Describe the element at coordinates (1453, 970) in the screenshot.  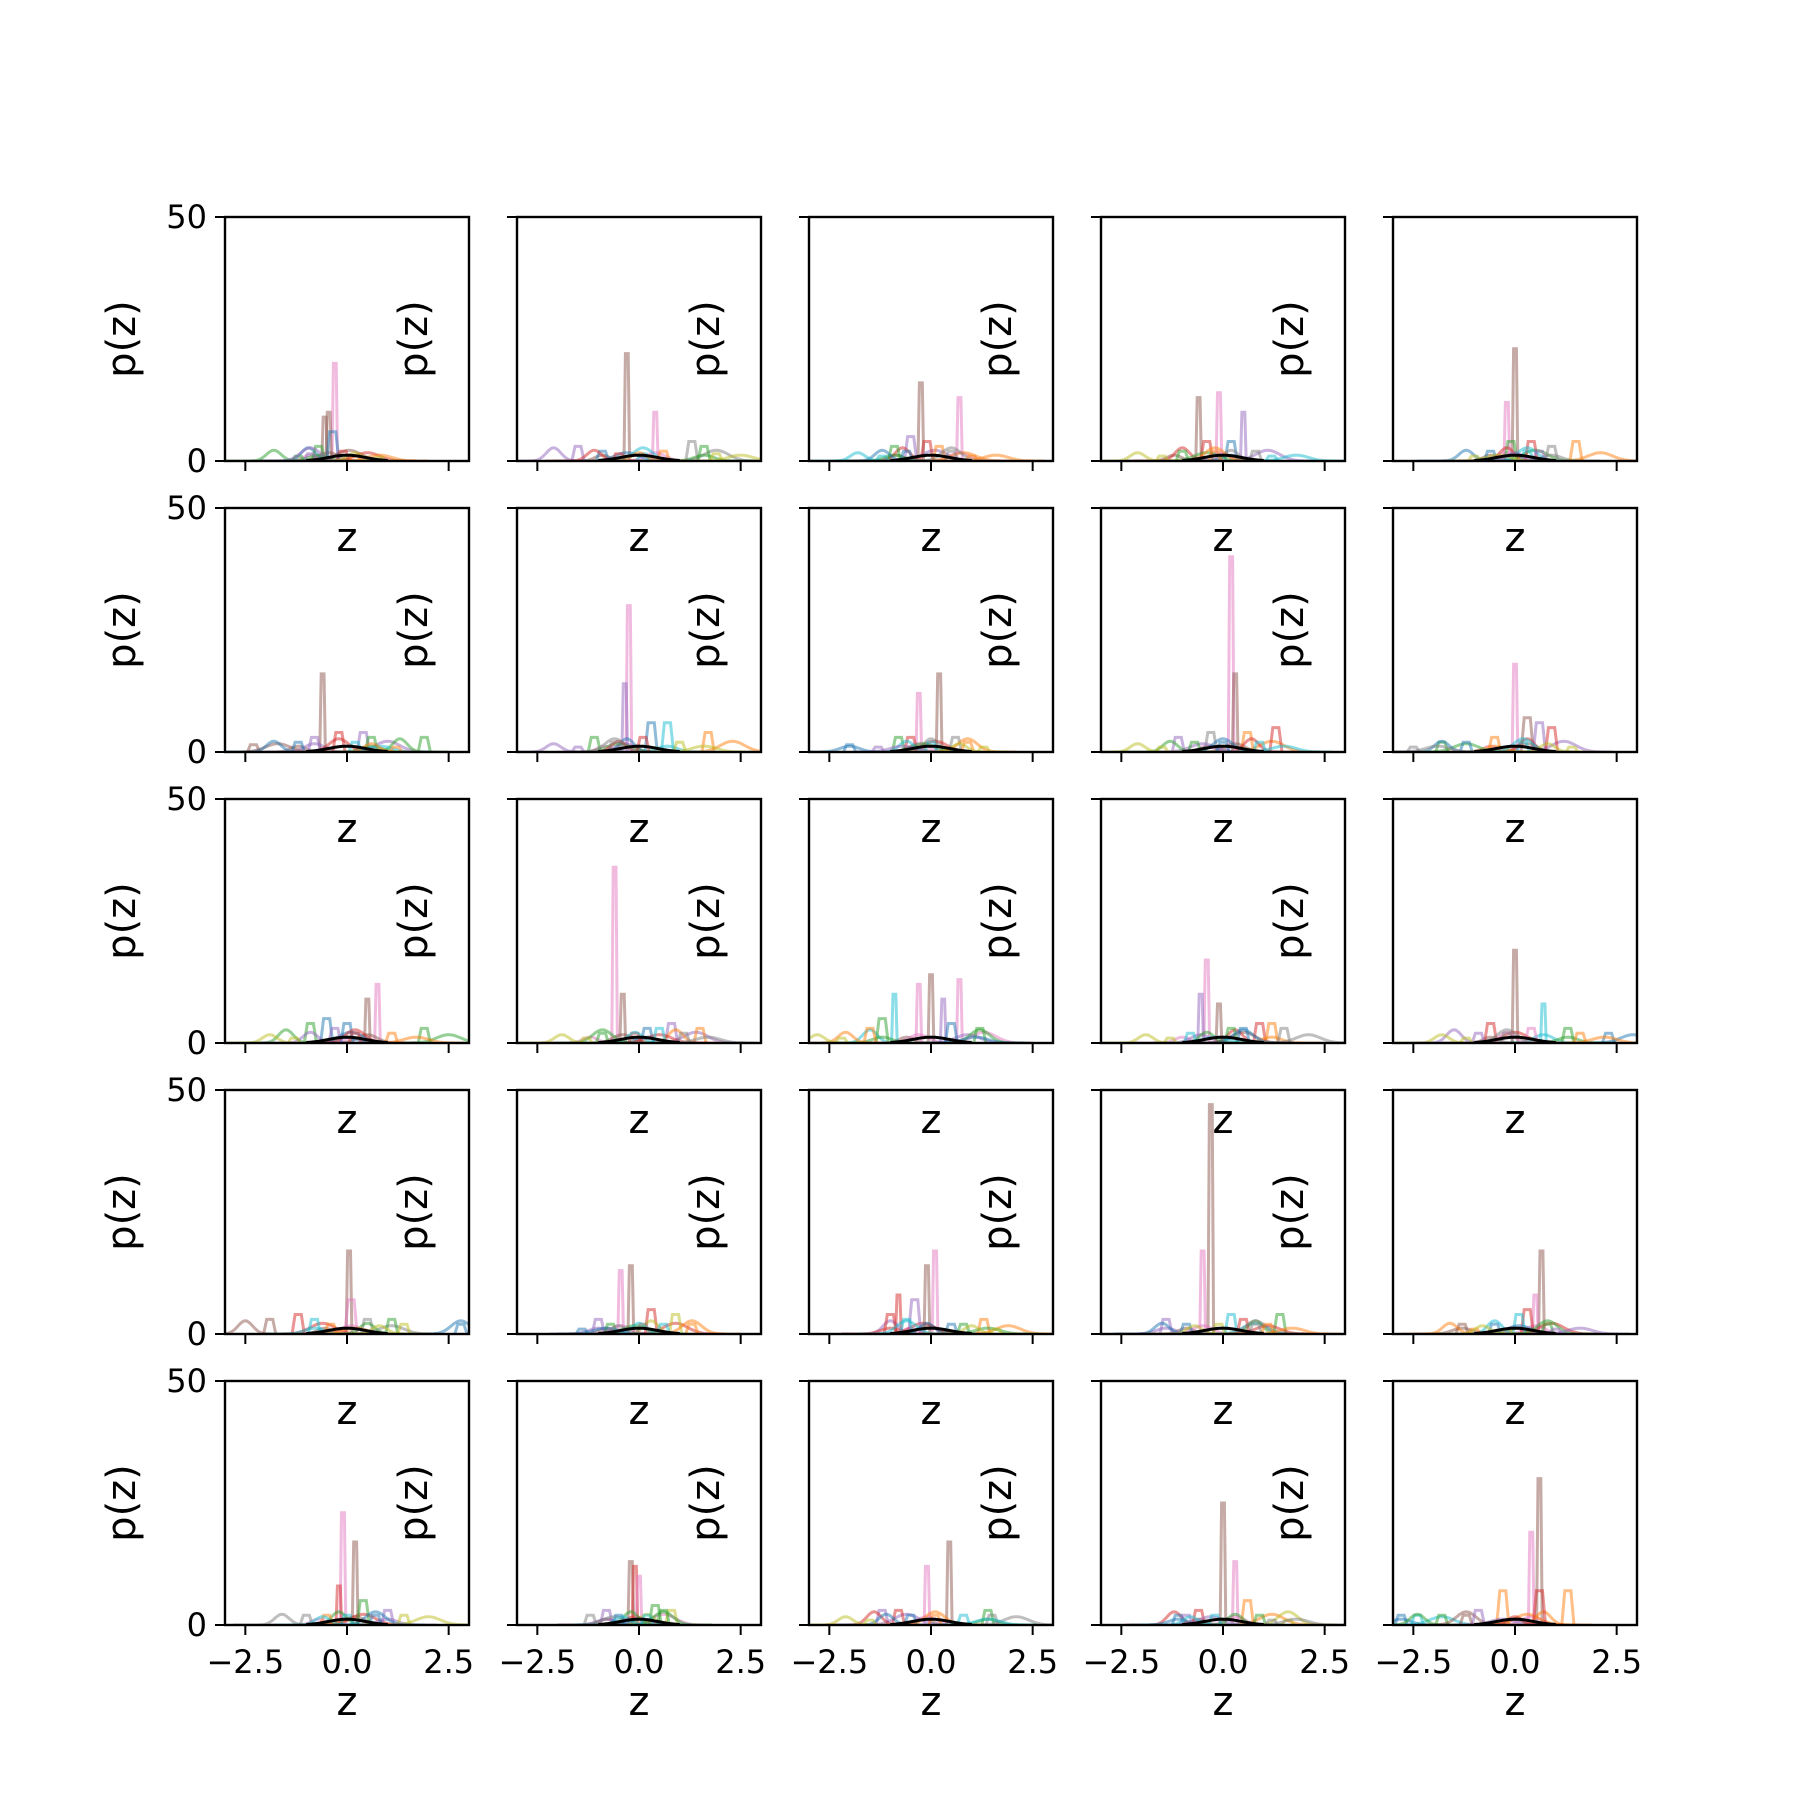
I see `subplot-3-5: z p(z)` at that location.